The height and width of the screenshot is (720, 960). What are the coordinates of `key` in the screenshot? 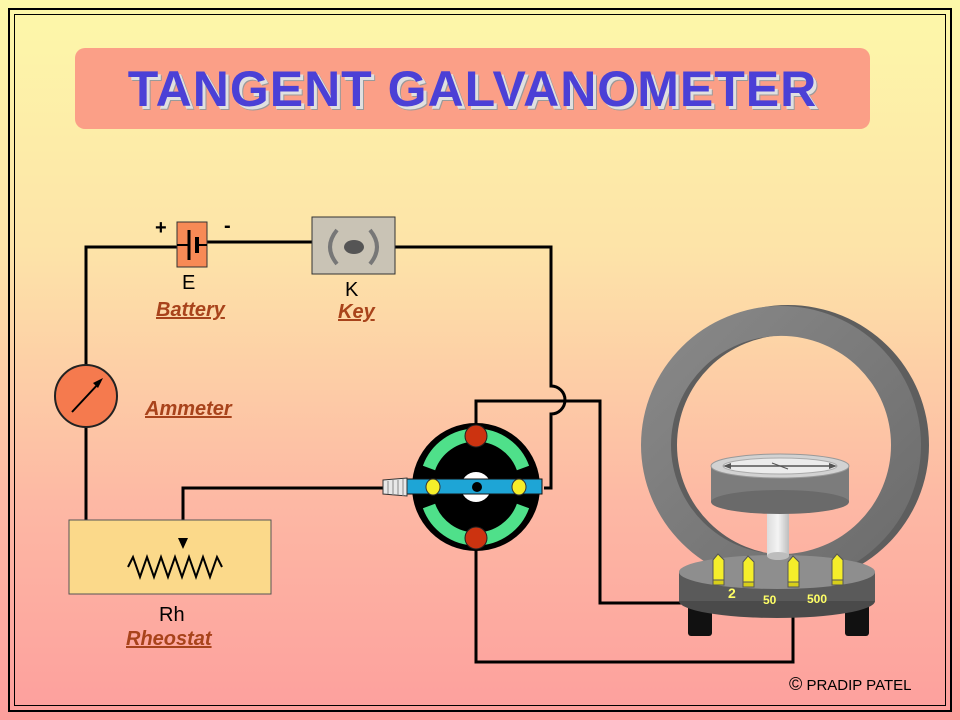 It's located at (353, 245).